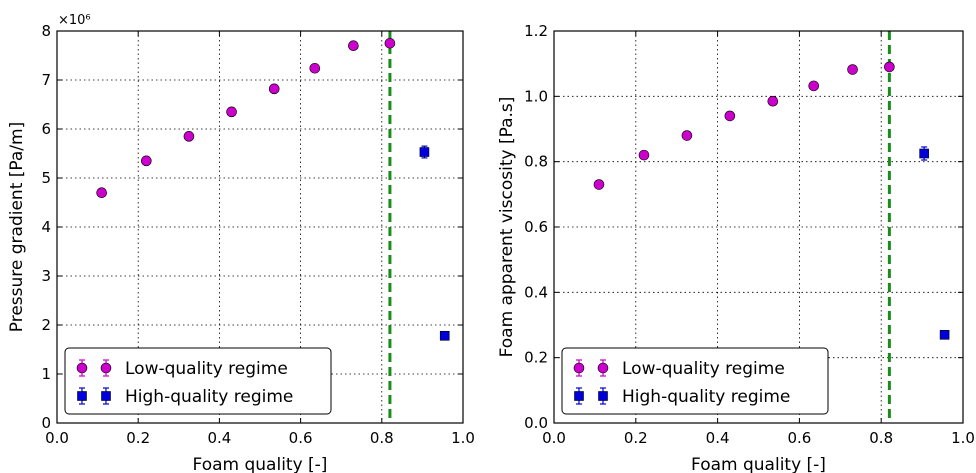 This screenshot has height=473, width=976. Describe the element at coordinates (536, 292) in the screenshot. I see `y-tick-label: 0.4` at that location.